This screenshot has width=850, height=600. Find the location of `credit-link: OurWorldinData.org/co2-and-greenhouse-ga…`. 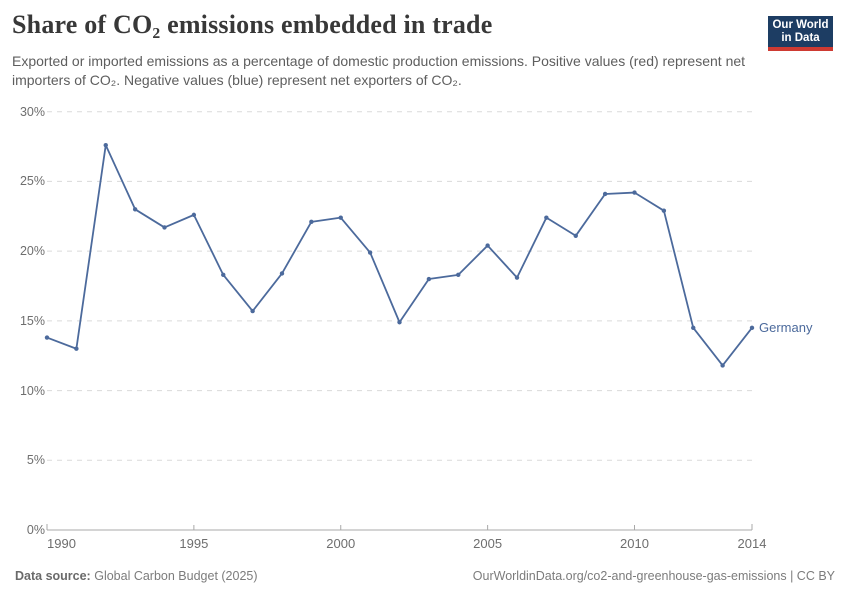

credit-link: OurWorldinData.org/co2-and-greenhouse-ga… is located at coordinates (653, 576).